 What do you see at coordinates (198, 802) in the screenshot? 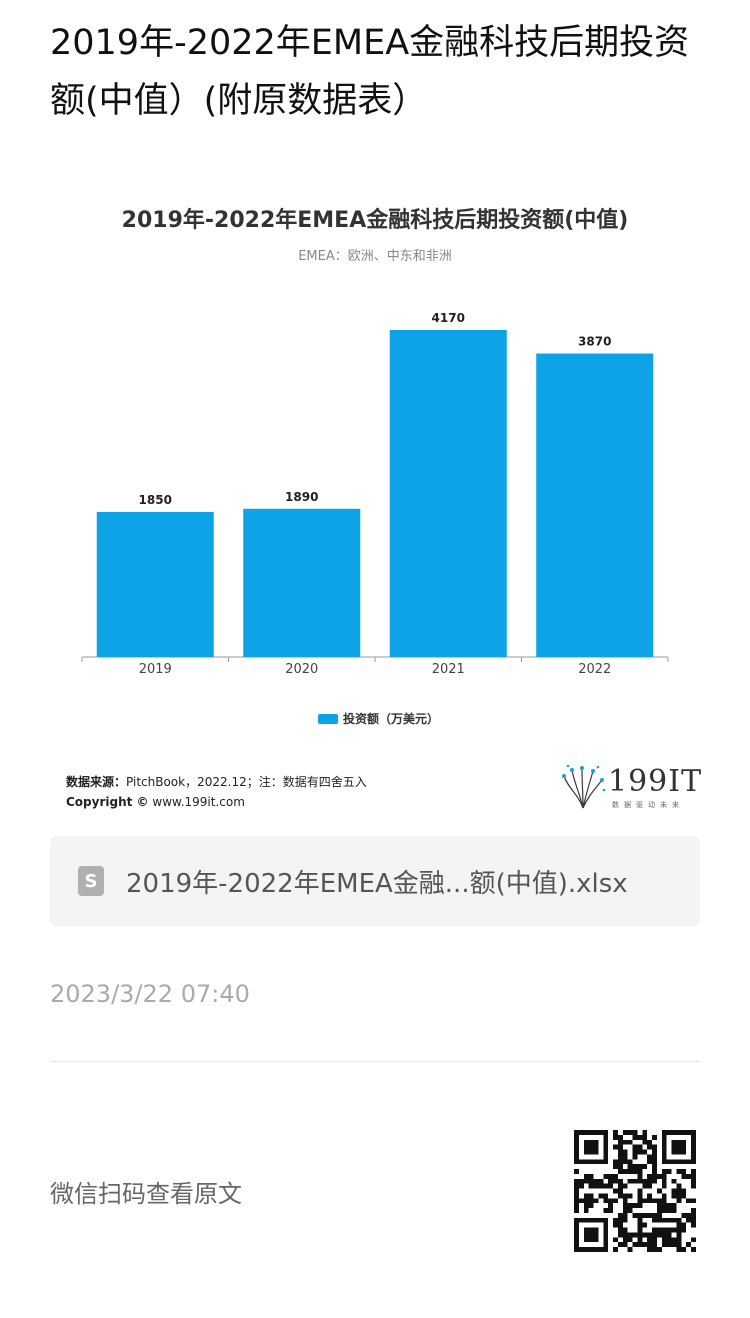
I see `copyright-site: www.199it.com` at bounding box center [198, 802].